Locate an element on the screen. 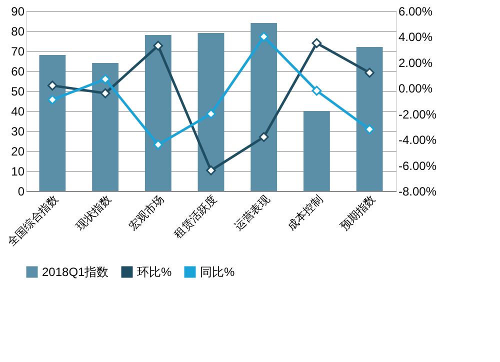 The image size is (500, 362). y-tick-label: 60 is located at coordinates (18, 71).